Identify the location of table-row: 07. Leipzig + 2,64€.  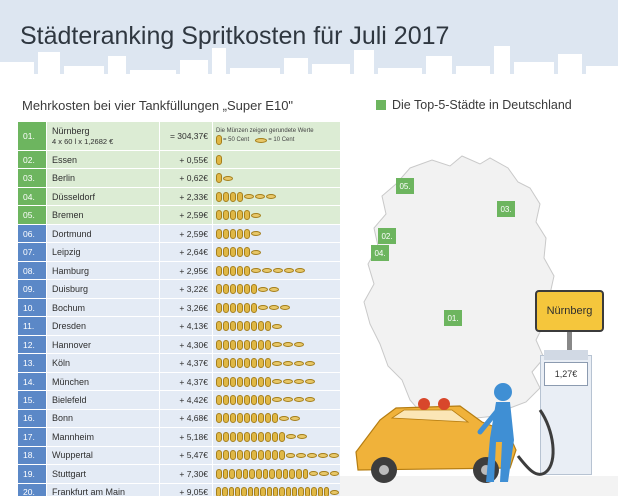
(179, 252).